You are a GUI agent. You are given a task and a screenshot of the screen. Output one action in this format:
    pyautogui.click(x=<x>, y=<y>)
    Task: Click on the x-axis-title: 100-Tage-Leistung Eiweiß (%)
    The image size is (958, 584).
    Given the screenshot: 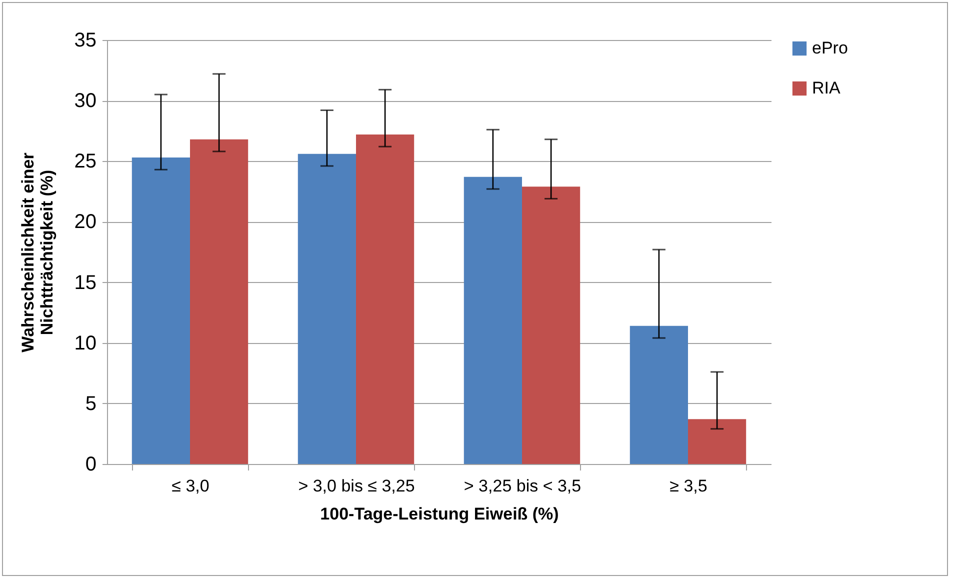 What is the action you would take?
    pyautogui.click(x=439, y=514)
    